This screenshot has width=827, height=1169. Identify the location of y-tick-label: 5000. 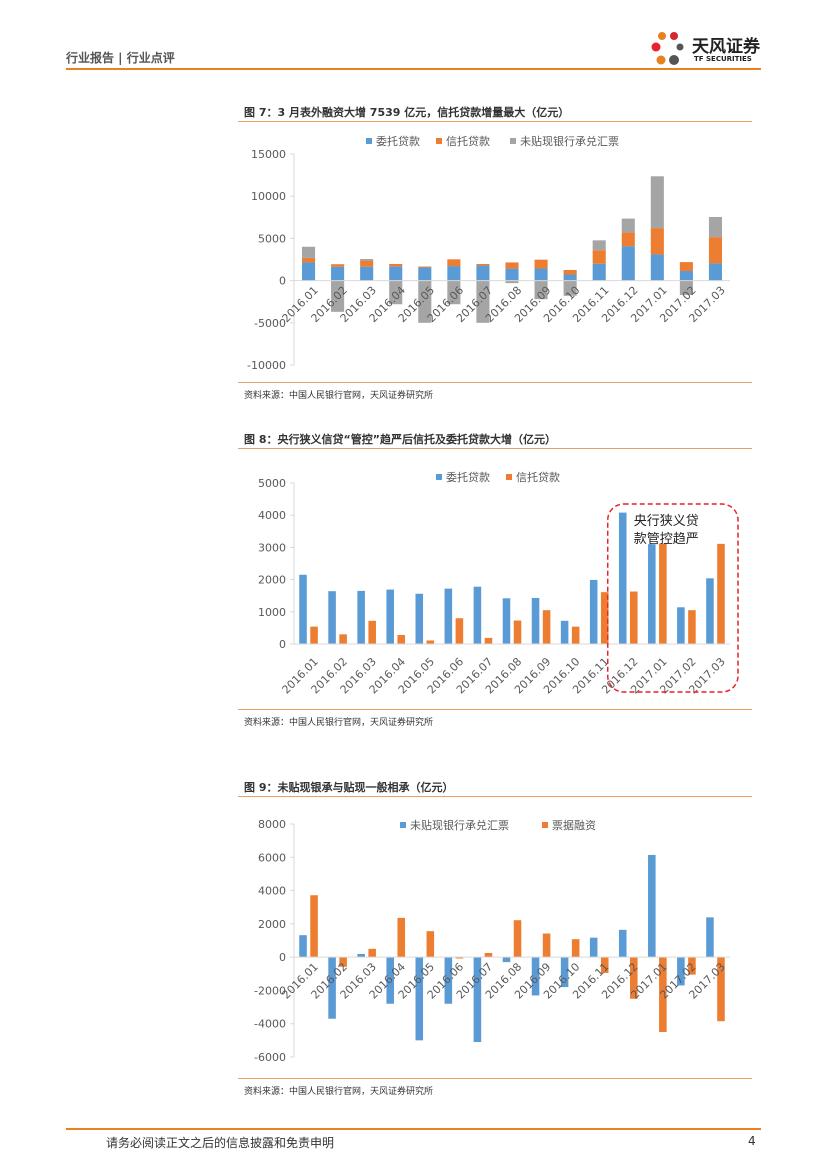
(272, 483).